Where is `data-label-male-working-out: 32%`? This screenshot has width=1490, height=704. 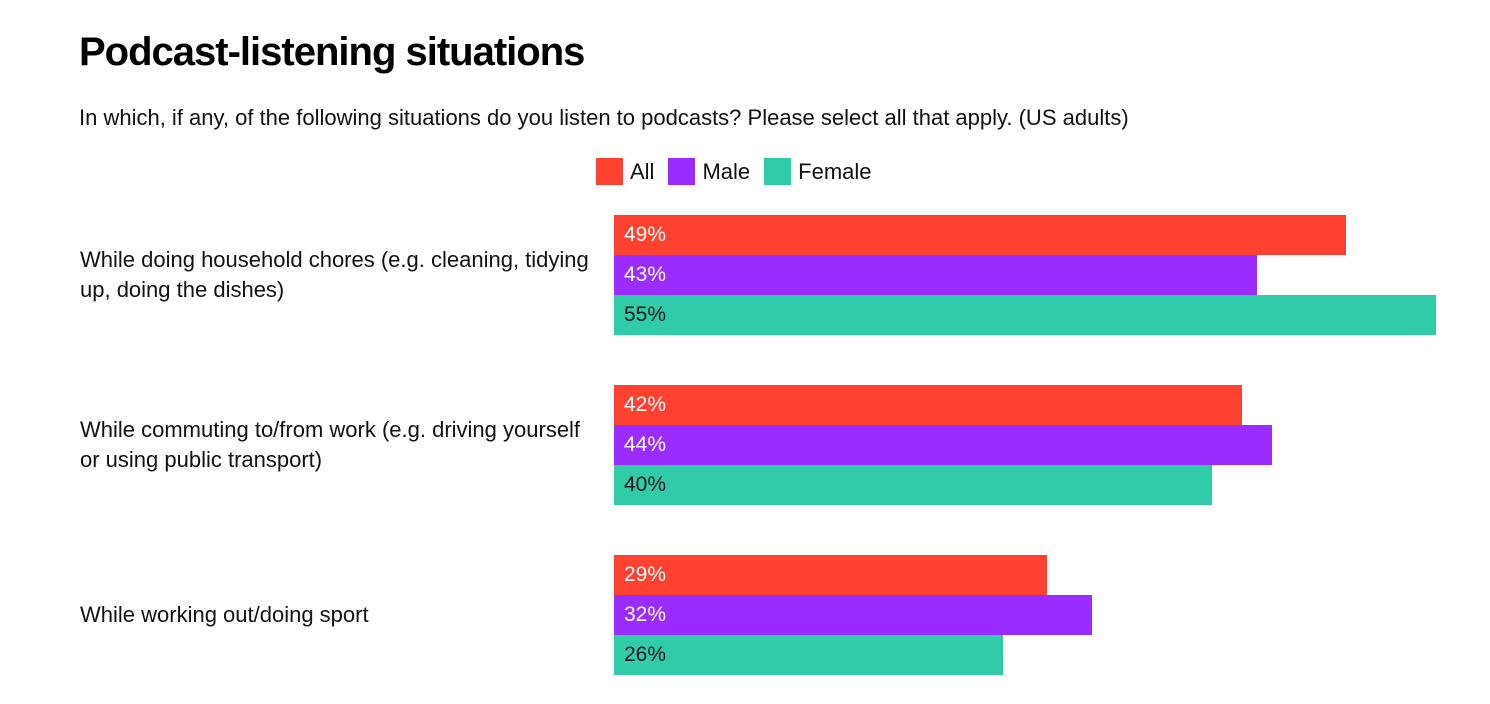 data-label-male-working-out: 32% is located at coordinates (645, 614).